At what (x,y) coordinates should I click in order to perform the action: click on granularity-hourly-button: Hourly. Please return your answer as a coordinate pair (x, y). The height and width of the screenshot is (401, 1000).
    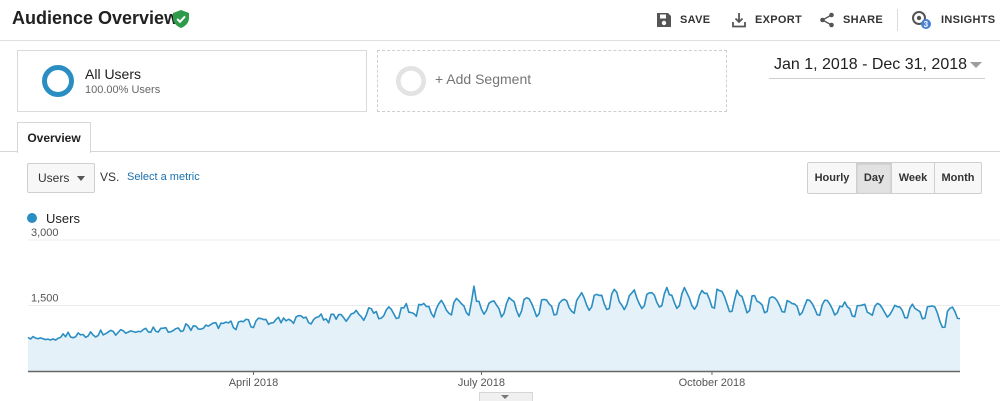
    Looking at the image, I should click on (832, 178).